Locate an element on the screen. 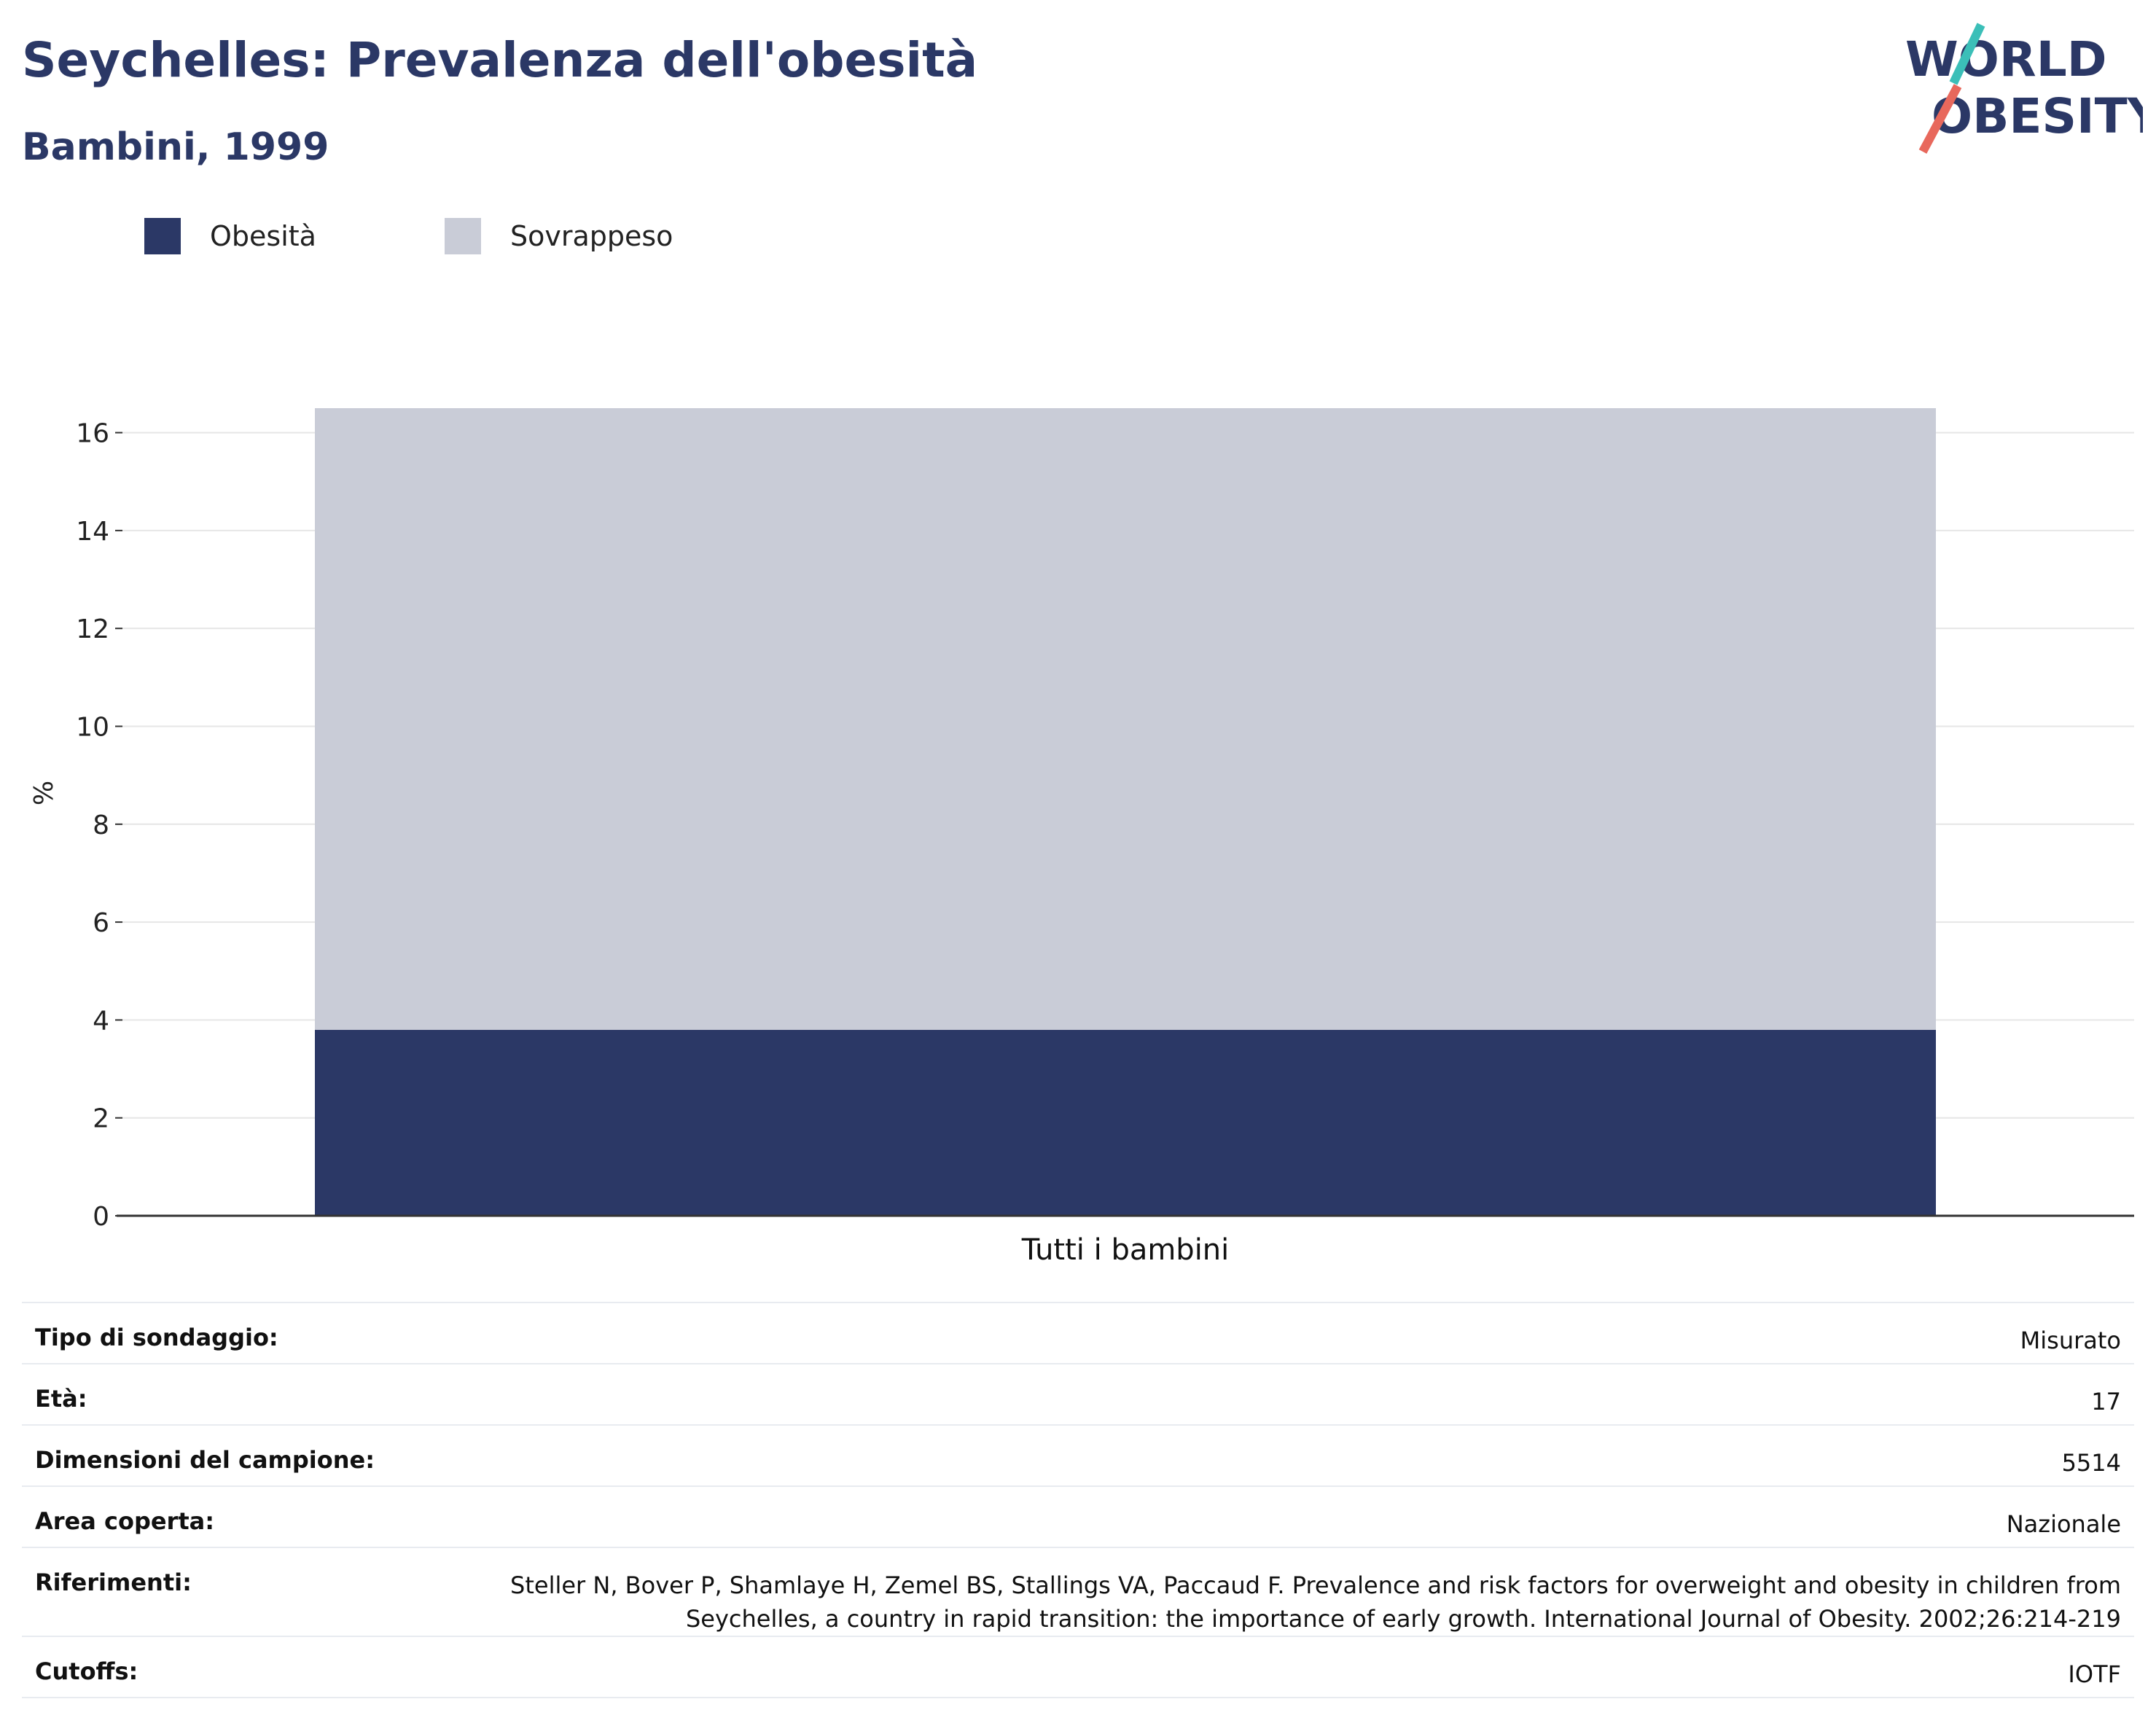 Image resolution: width=2156 pixels, height=1734 pixels. info-row: Dimensioni del campione: 5514 is located at coordinates (1078, 1455).